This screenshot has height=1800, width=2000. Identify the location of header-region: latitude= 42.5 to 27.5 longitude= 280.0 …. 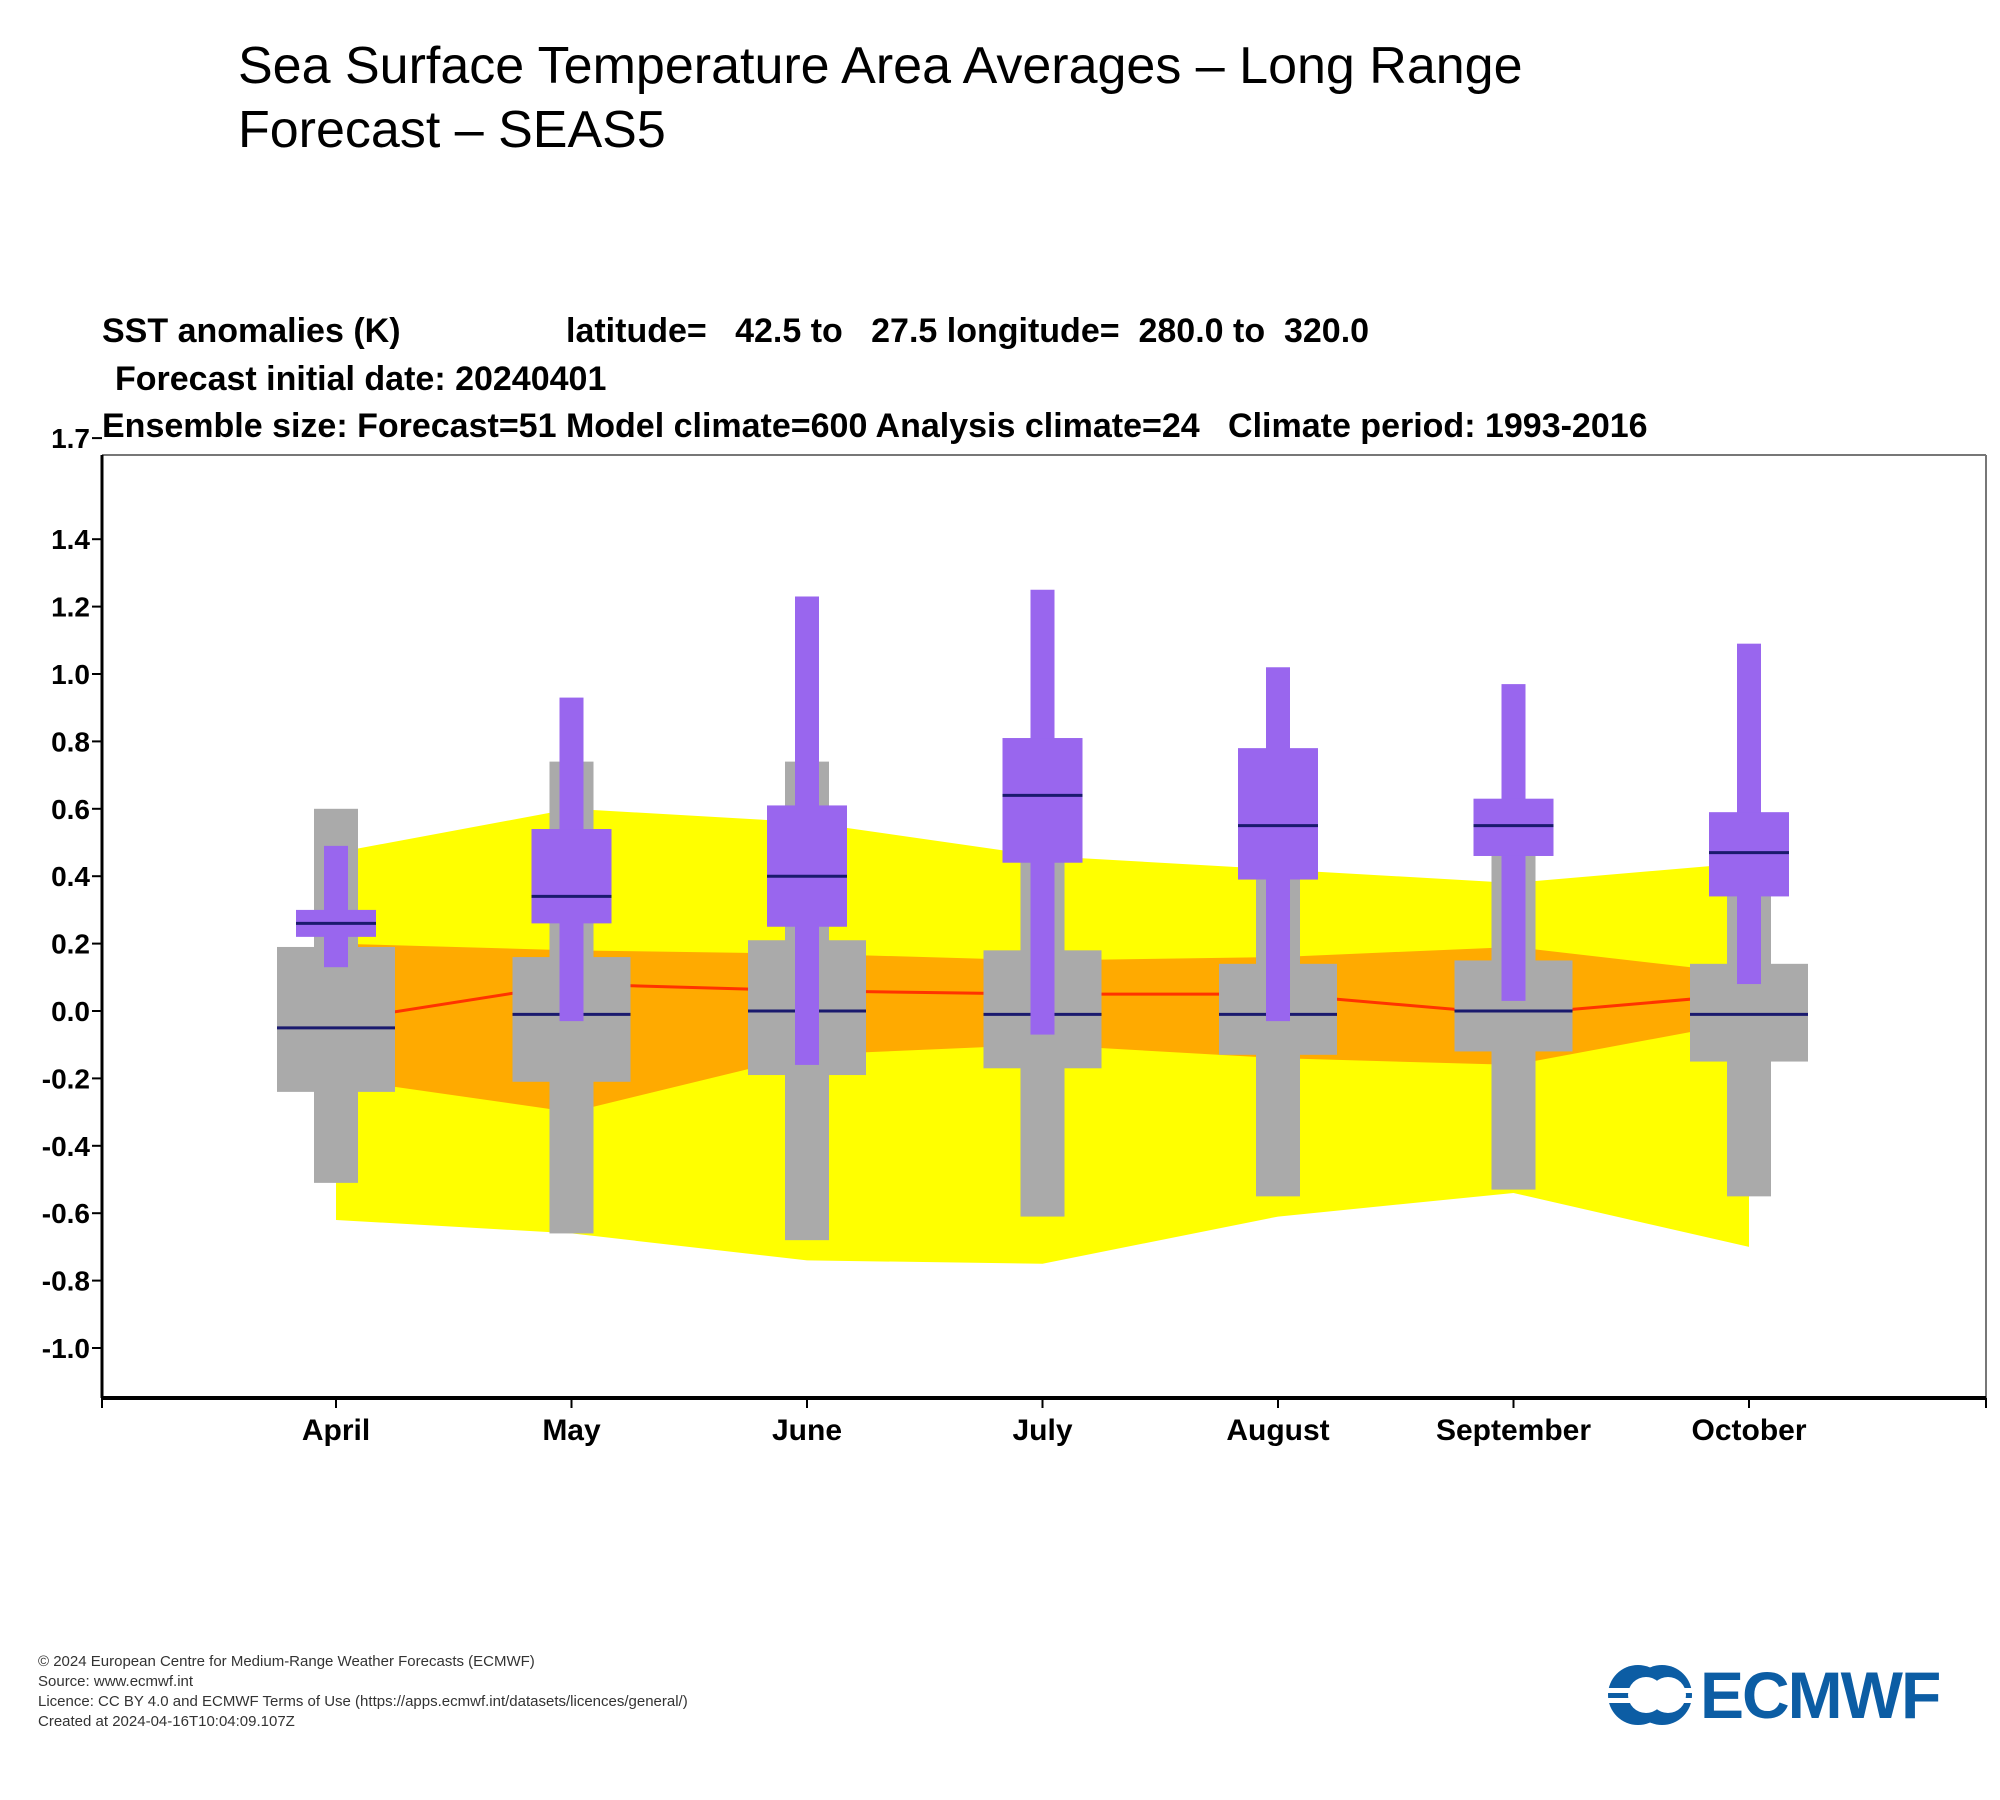
(967, 331).